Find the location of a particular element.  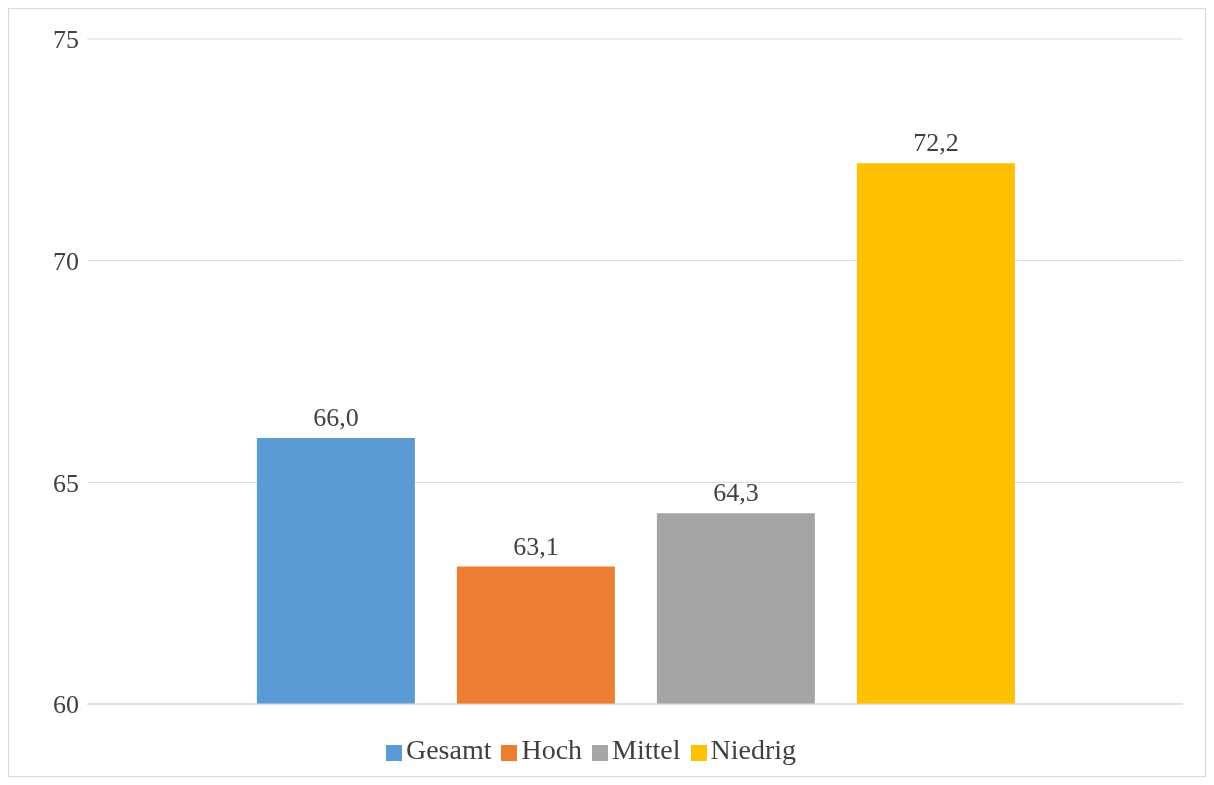

y-tick-label: 75 is located at coordinates (66, 40).